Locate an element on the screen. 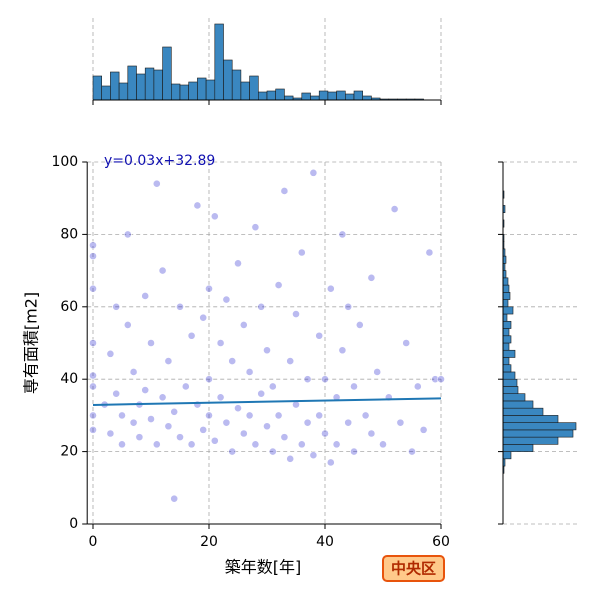 This screenshot has width=600, height=600. y-axis-label: 専有面積[m2] is located at coordinates (31, 343).